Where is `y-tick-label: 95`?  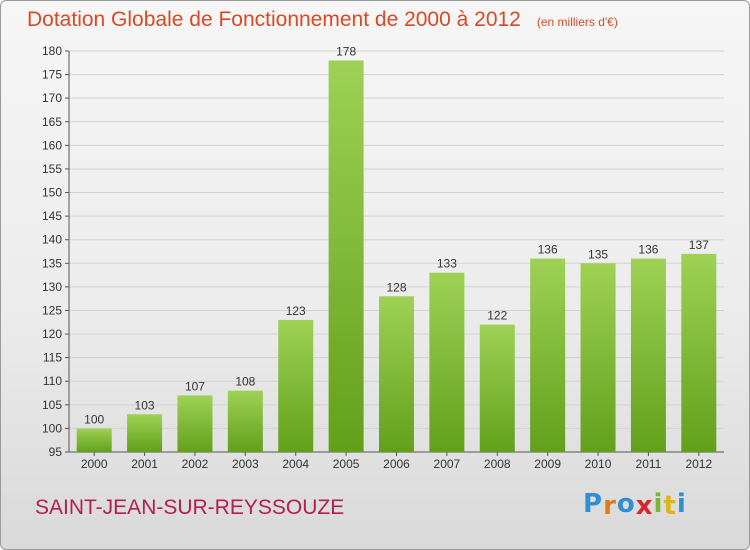 y-tick-label: 95 is located at coordinates (56, 452).